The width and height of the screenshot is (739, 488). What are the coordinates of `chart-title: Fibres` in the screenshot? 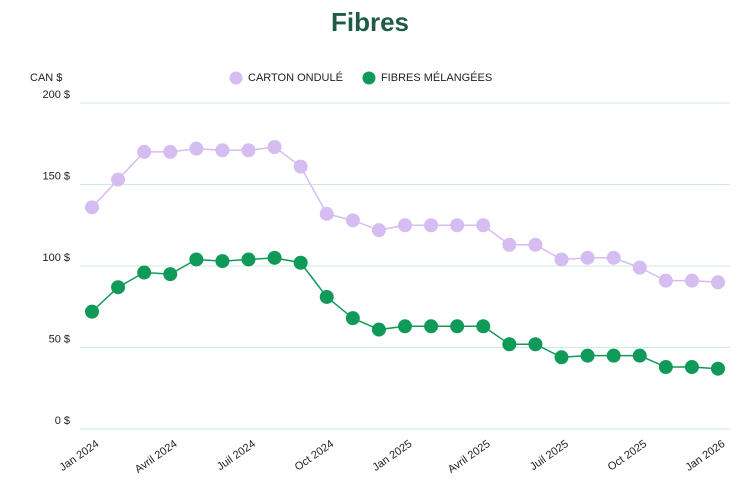 It's located at (370, 22).